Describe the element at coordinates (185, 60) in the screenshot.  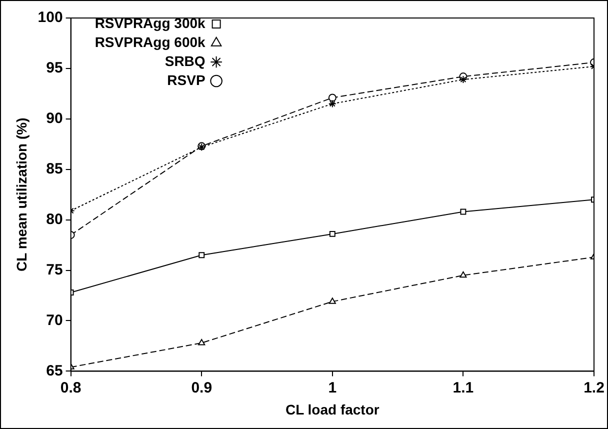
I see `legend-label: SRBQ` at that location.